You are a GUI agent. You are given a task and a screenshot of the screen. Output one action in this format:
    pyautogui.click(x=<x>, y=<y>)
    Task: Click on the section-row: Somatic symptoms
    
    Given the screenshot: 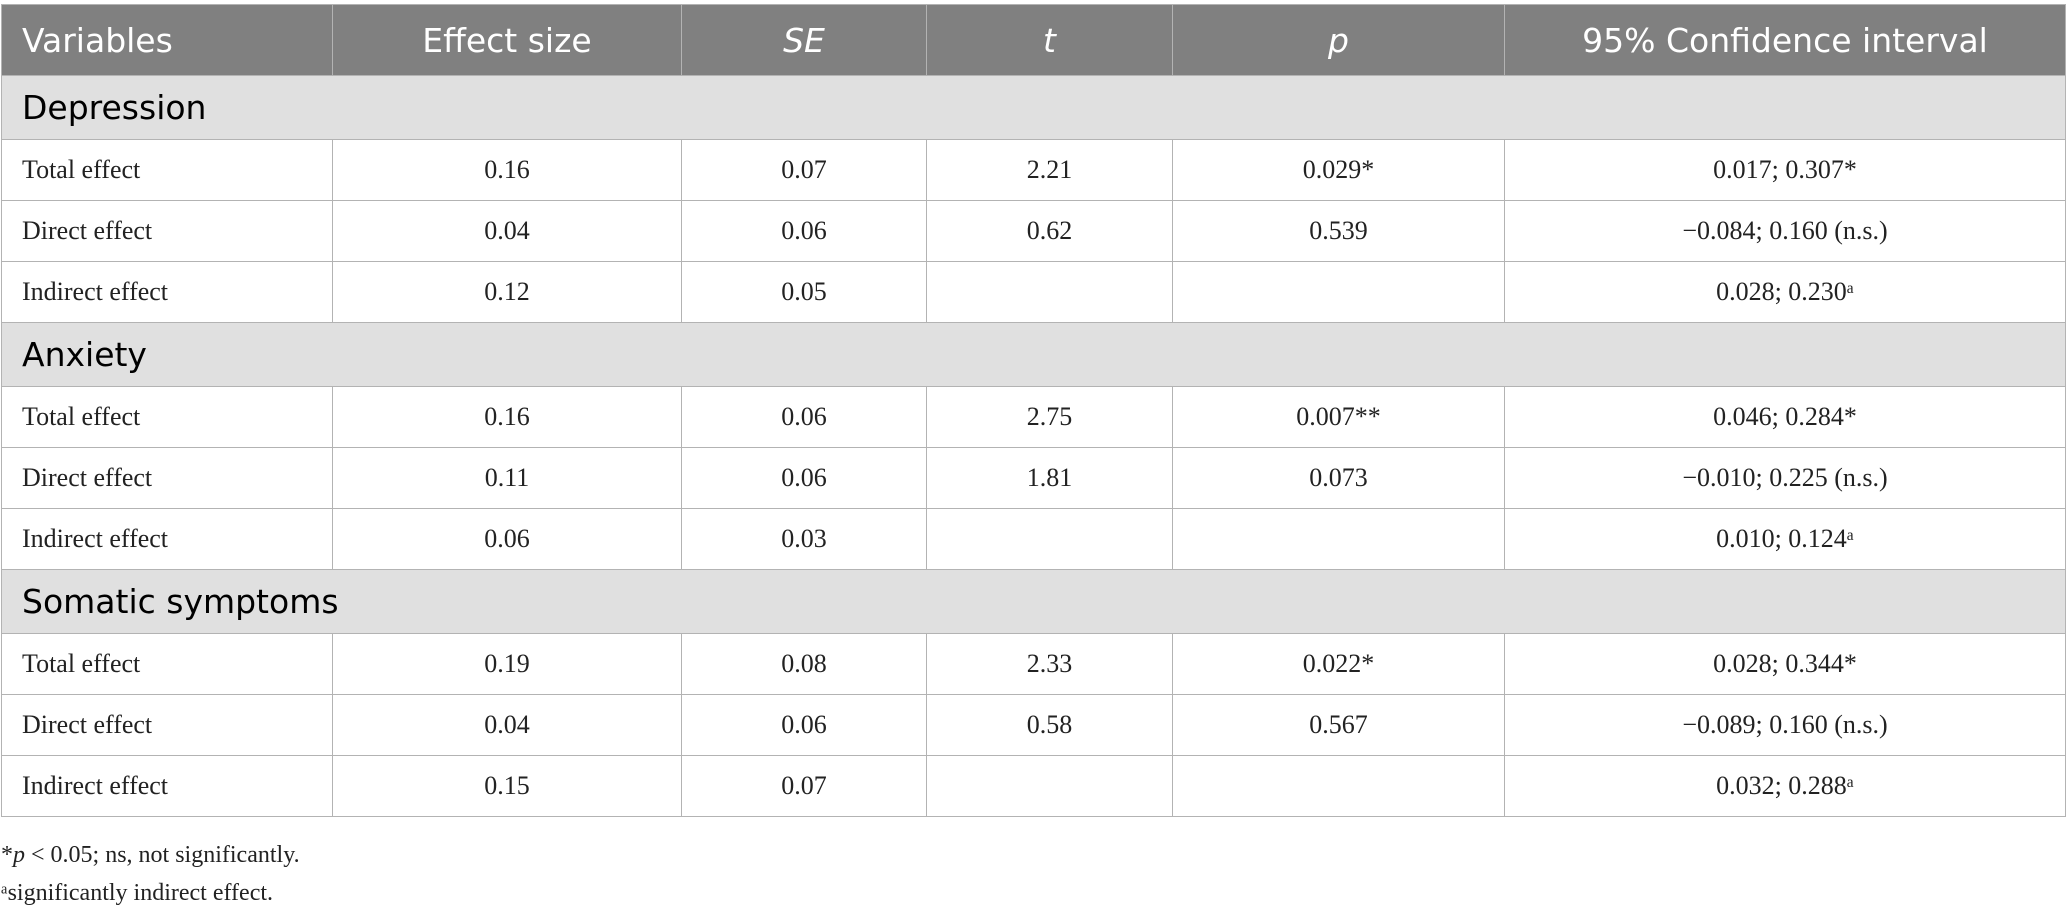 What is the action you would take?
    pyautogui.click(x=1033, y=601)
    